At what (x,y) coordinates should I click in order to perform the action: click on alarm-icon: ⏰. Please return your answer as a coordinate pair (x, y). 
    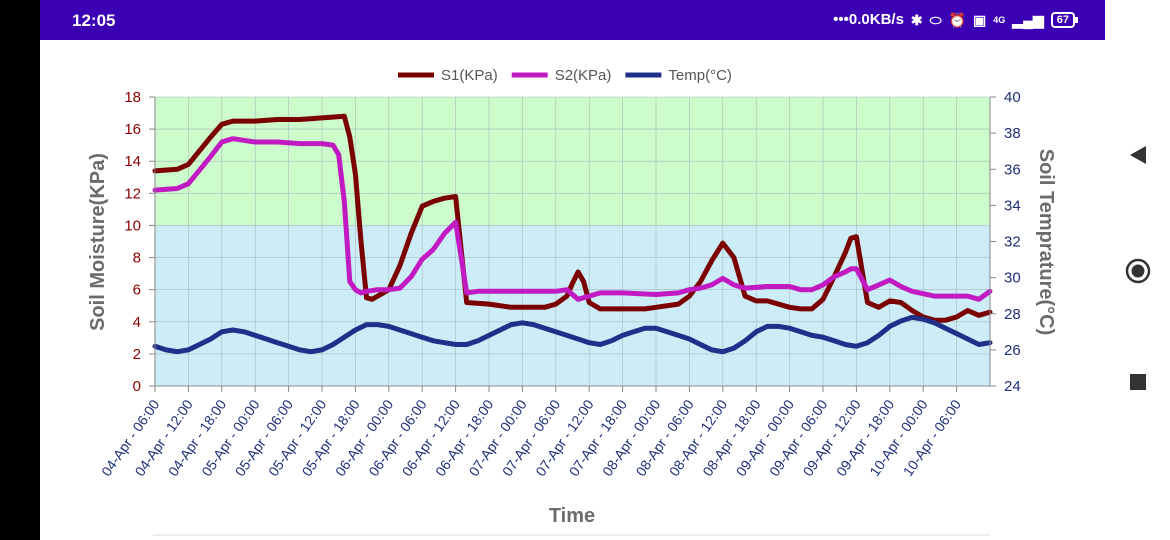
    Looking at the image, I should click on (957, 20).